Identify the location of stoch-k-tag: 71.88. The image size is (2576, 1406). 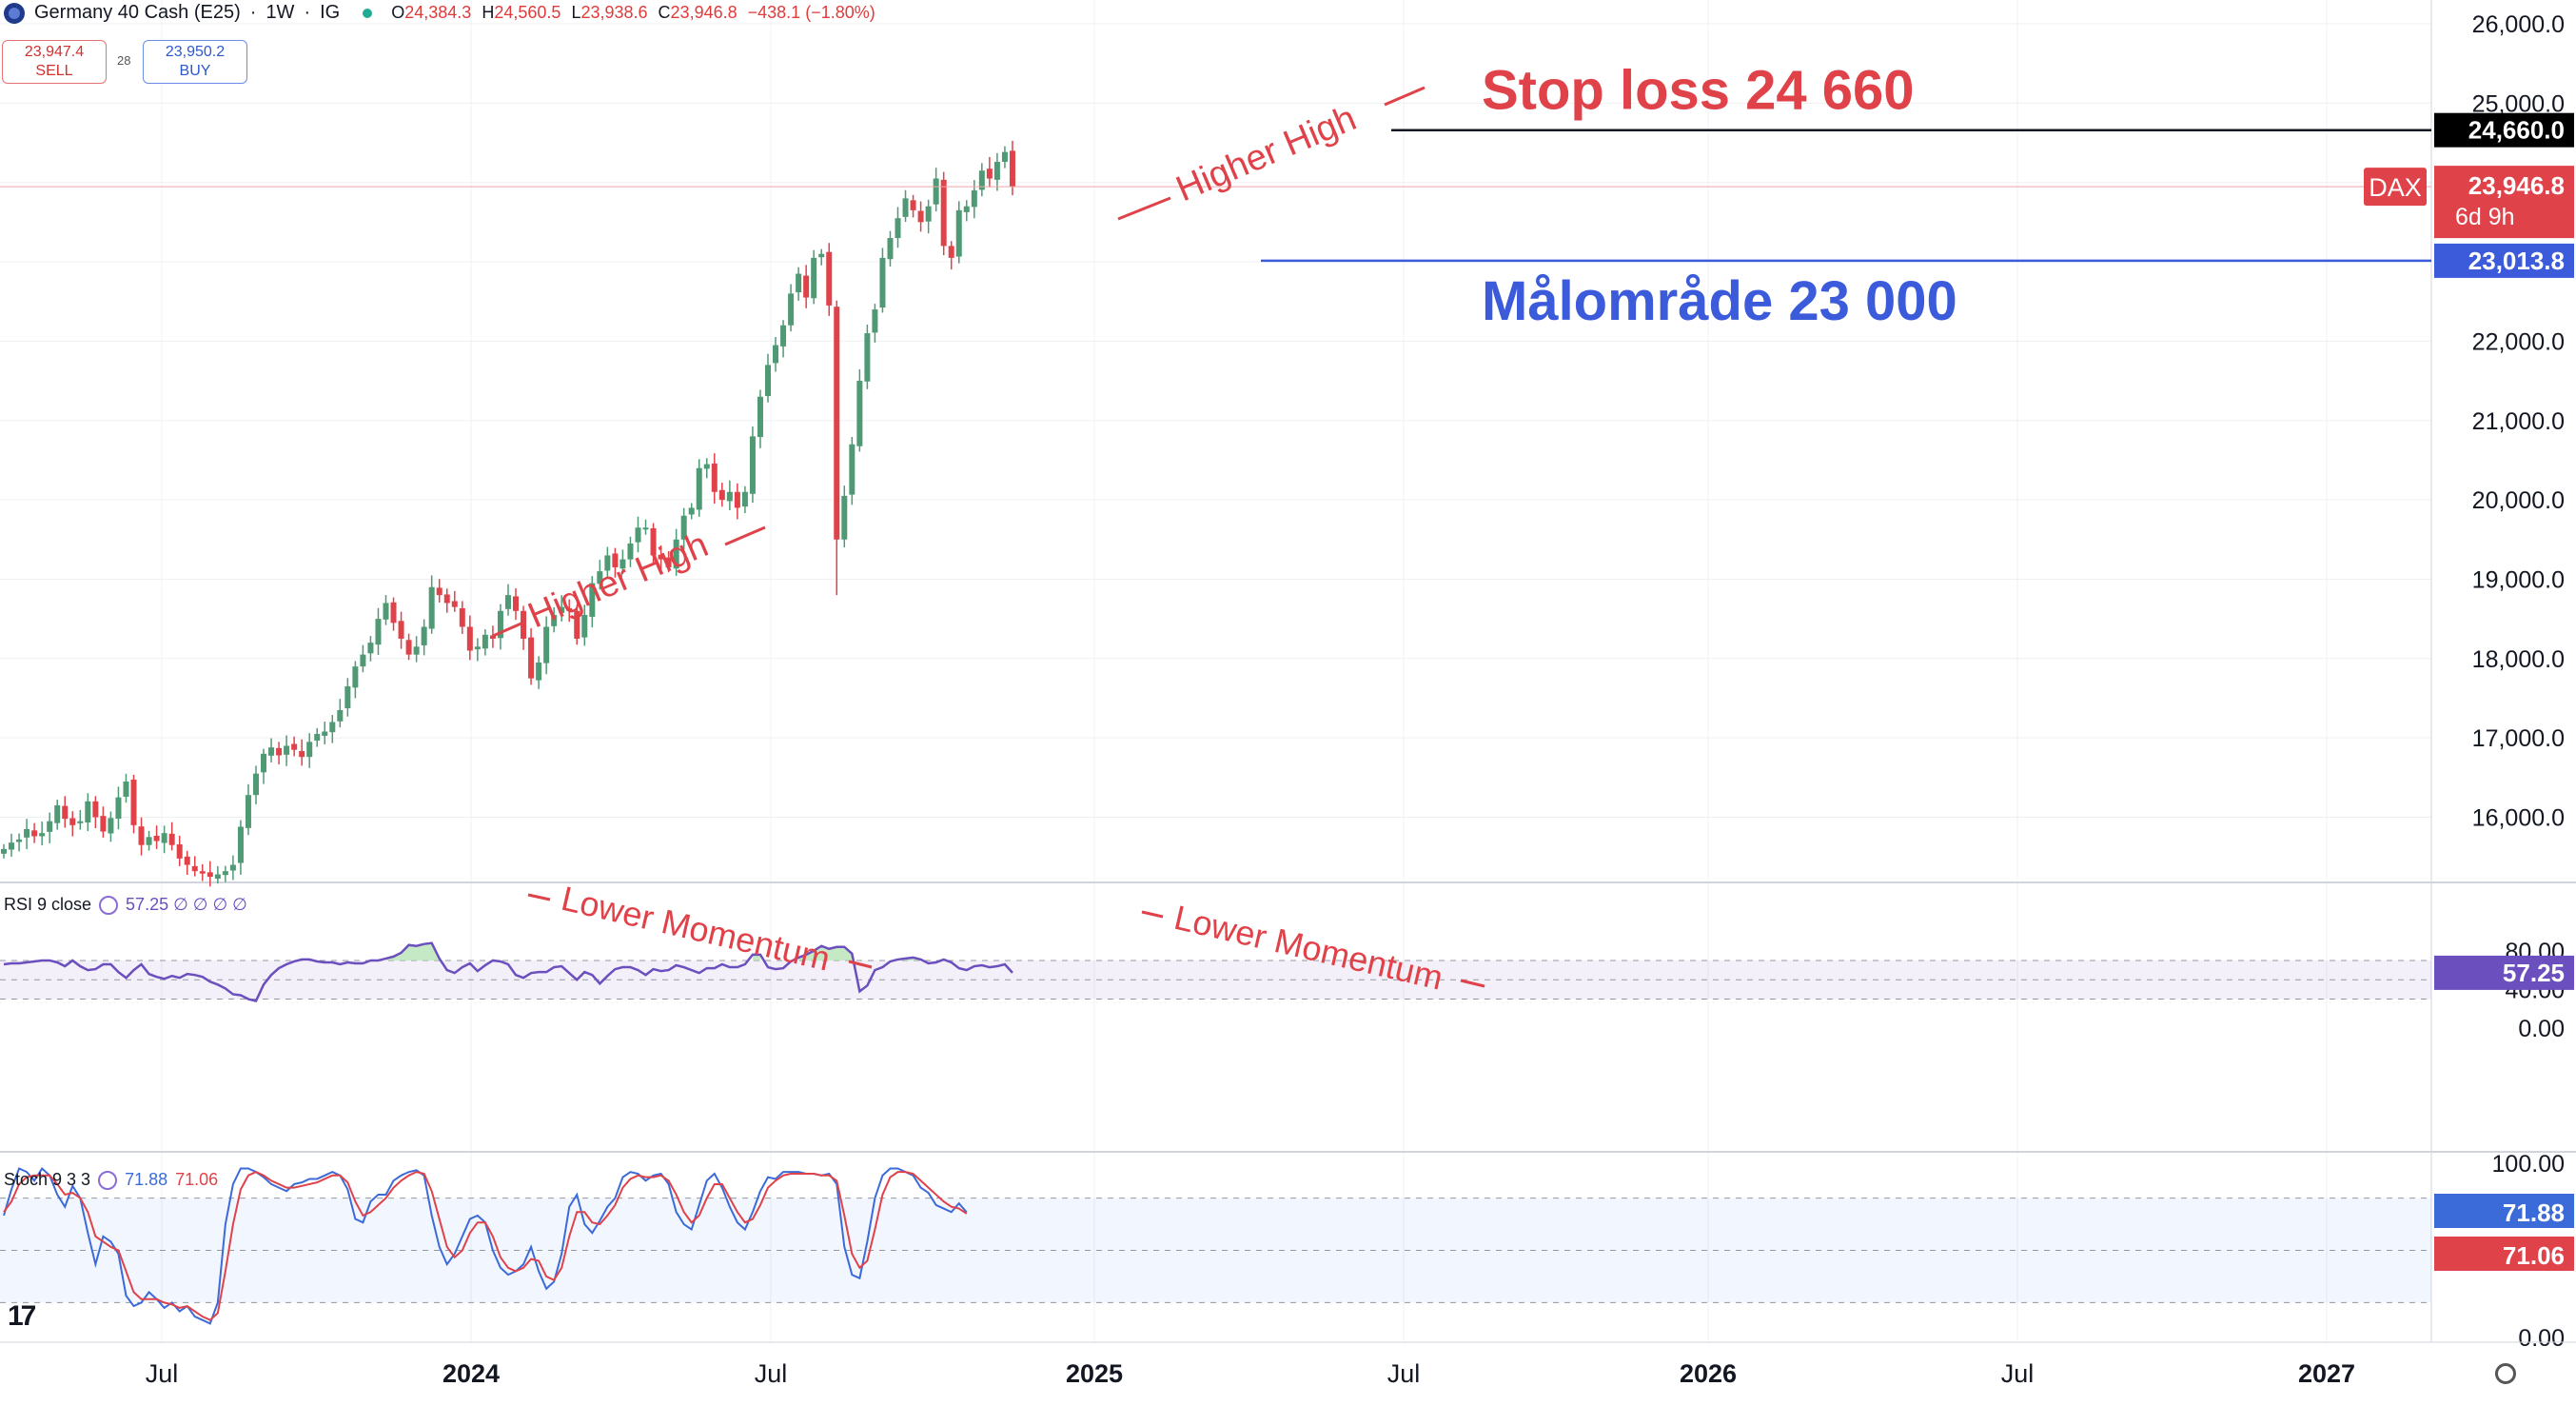
(2534, 1212).